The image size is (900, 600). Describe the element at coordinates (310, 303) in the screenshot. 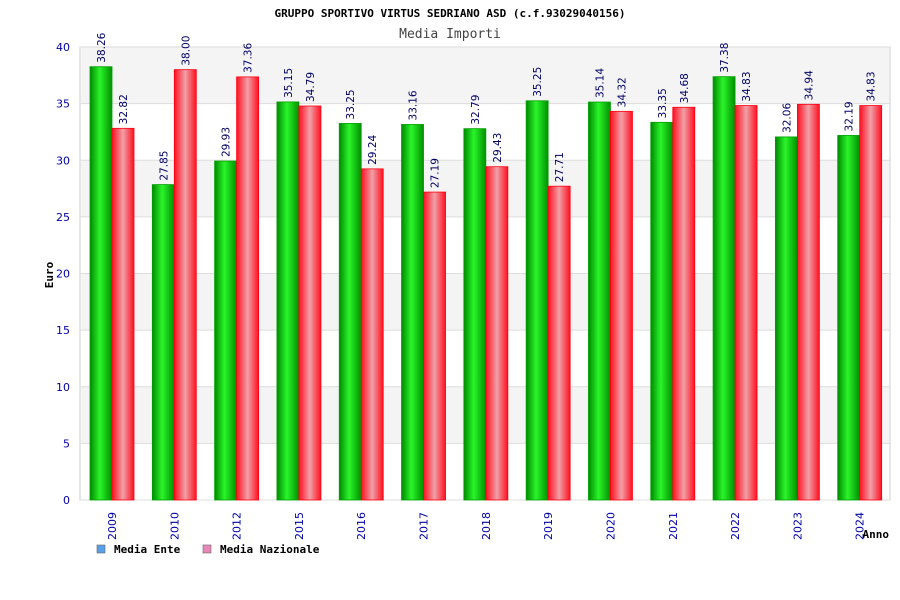

I see `bar-media-nazionale-2015` at that location.